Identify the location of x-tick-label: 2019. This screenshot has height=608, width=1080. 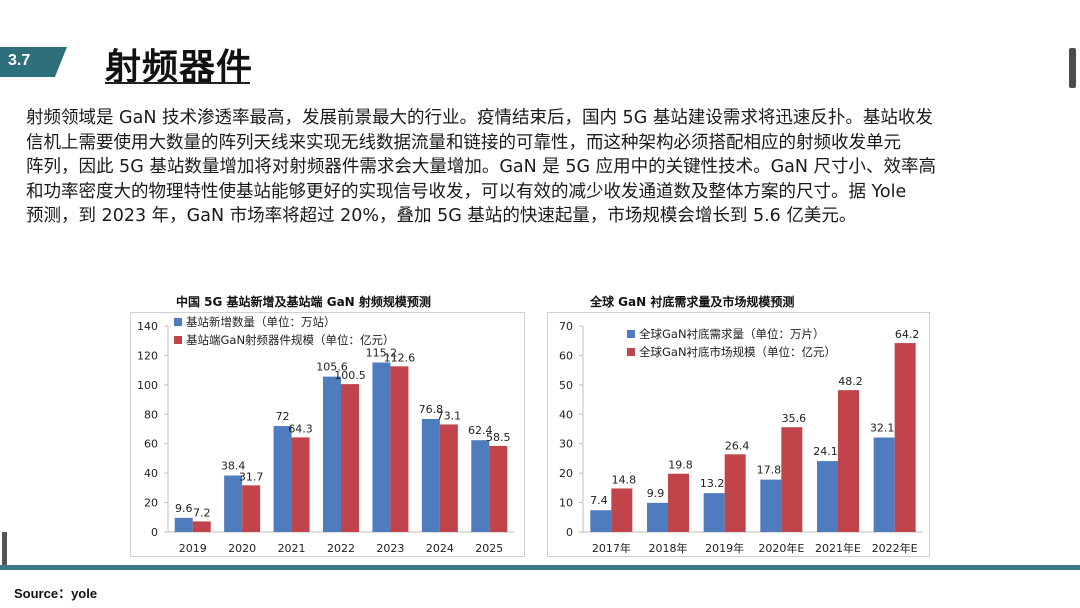
(193, 548).